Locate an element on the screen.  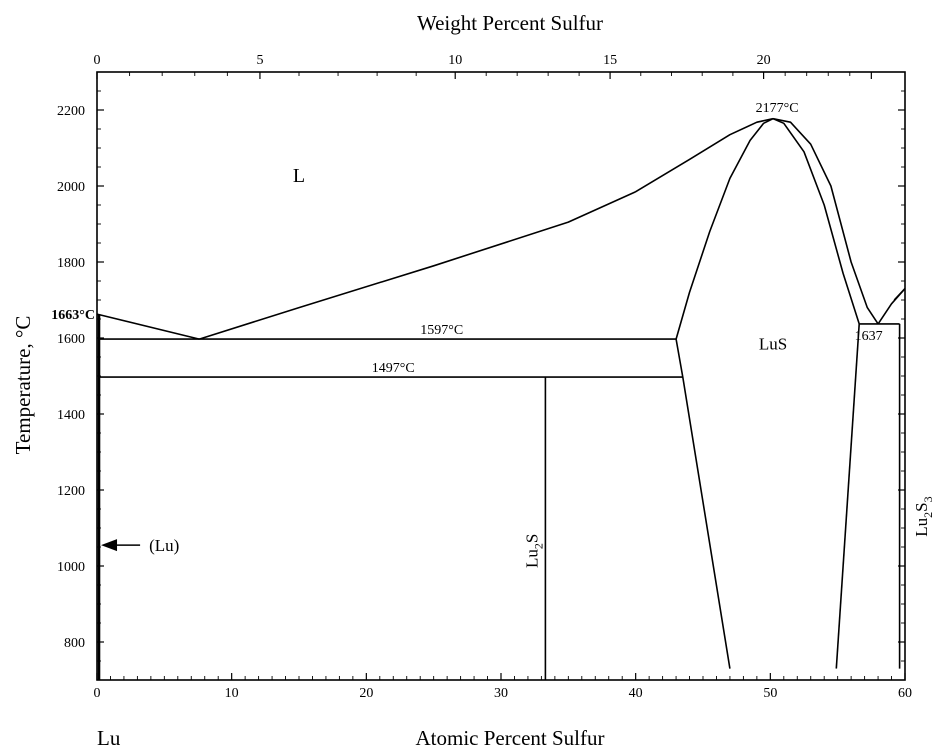
left-element-label: Lu is located at coordinates (109, 737).